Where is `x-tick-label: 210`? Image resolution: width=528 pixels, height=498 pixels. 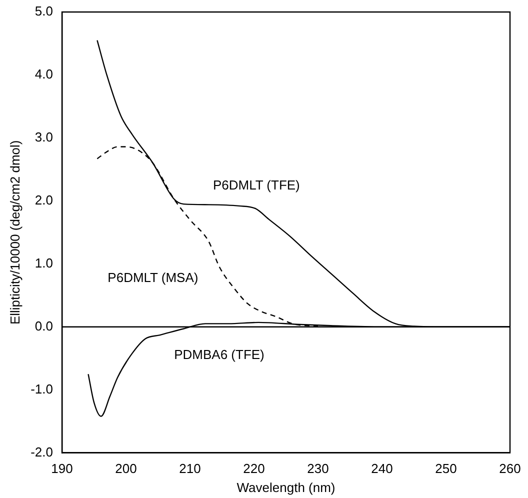 x-tick-label: 210 is located at coordinates (190, 468).